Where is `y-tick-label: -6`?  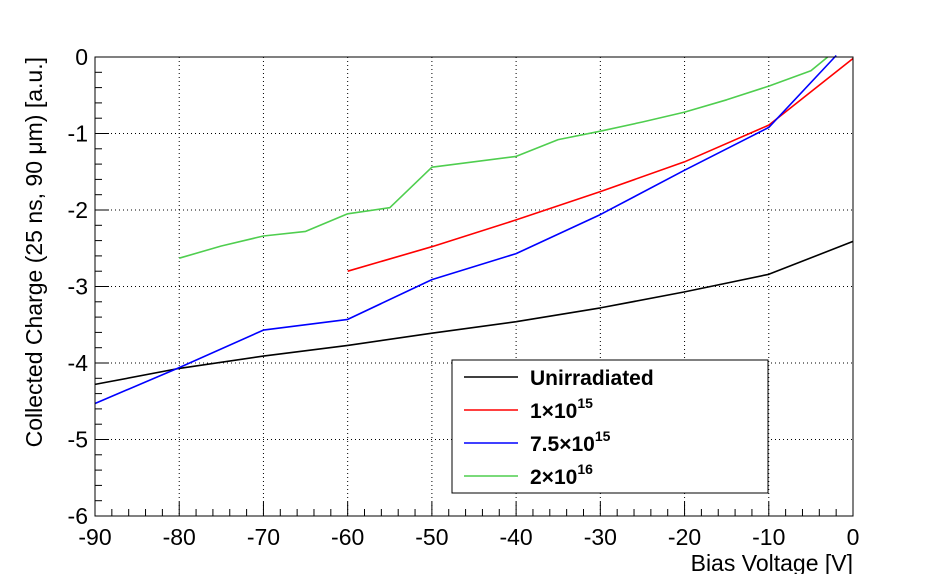
y-tick-label: -6 is located at coordinates (78, 516).